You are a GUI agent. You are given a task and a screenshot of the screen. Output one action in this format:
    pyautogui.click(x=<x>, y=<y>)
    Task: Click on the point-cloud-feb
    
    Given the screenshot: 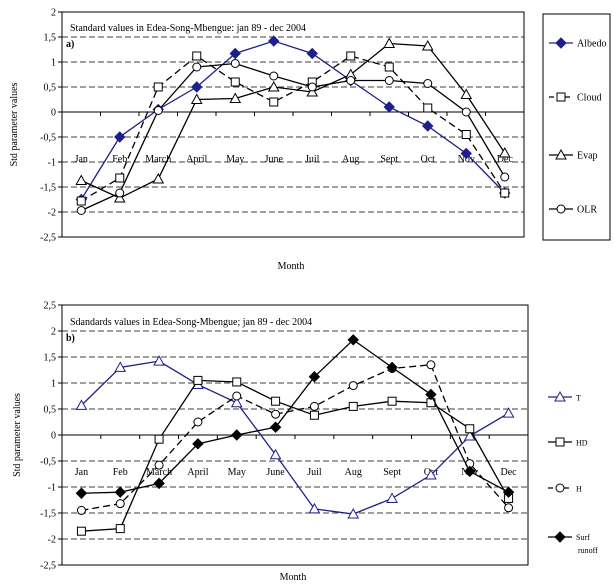 What is the action you would take?
    pyautogui.click(x=120, y=178)
    